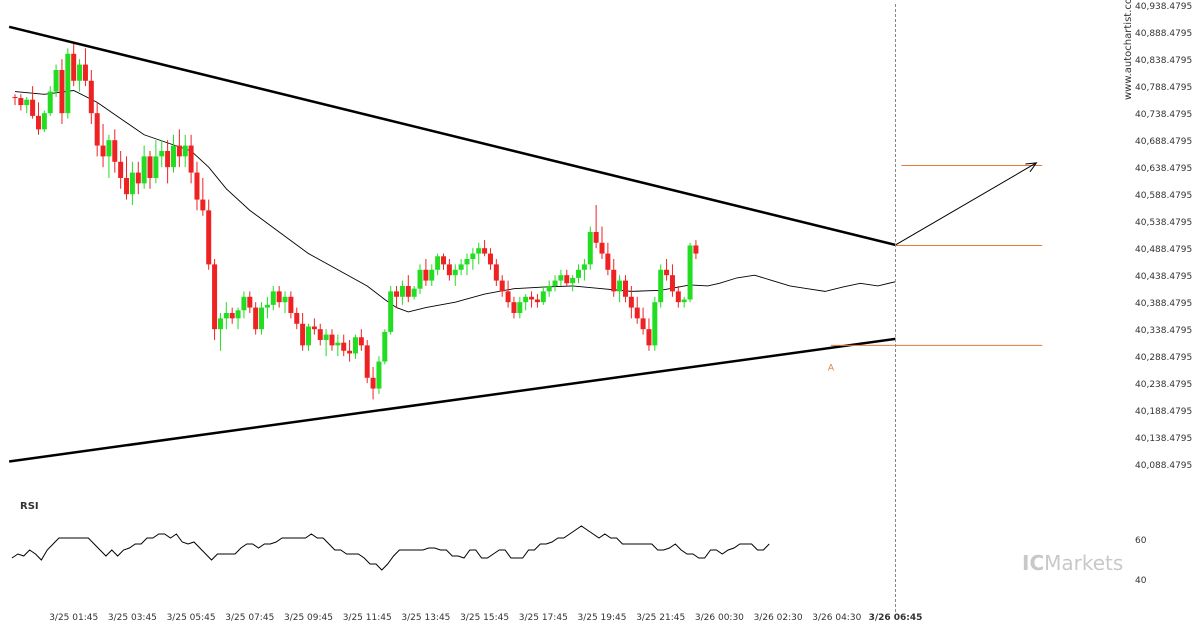  Describe the element at coordinates (1163, 169) in the screenshot. I see `price-tick-label: 40,638.4795` at that location.